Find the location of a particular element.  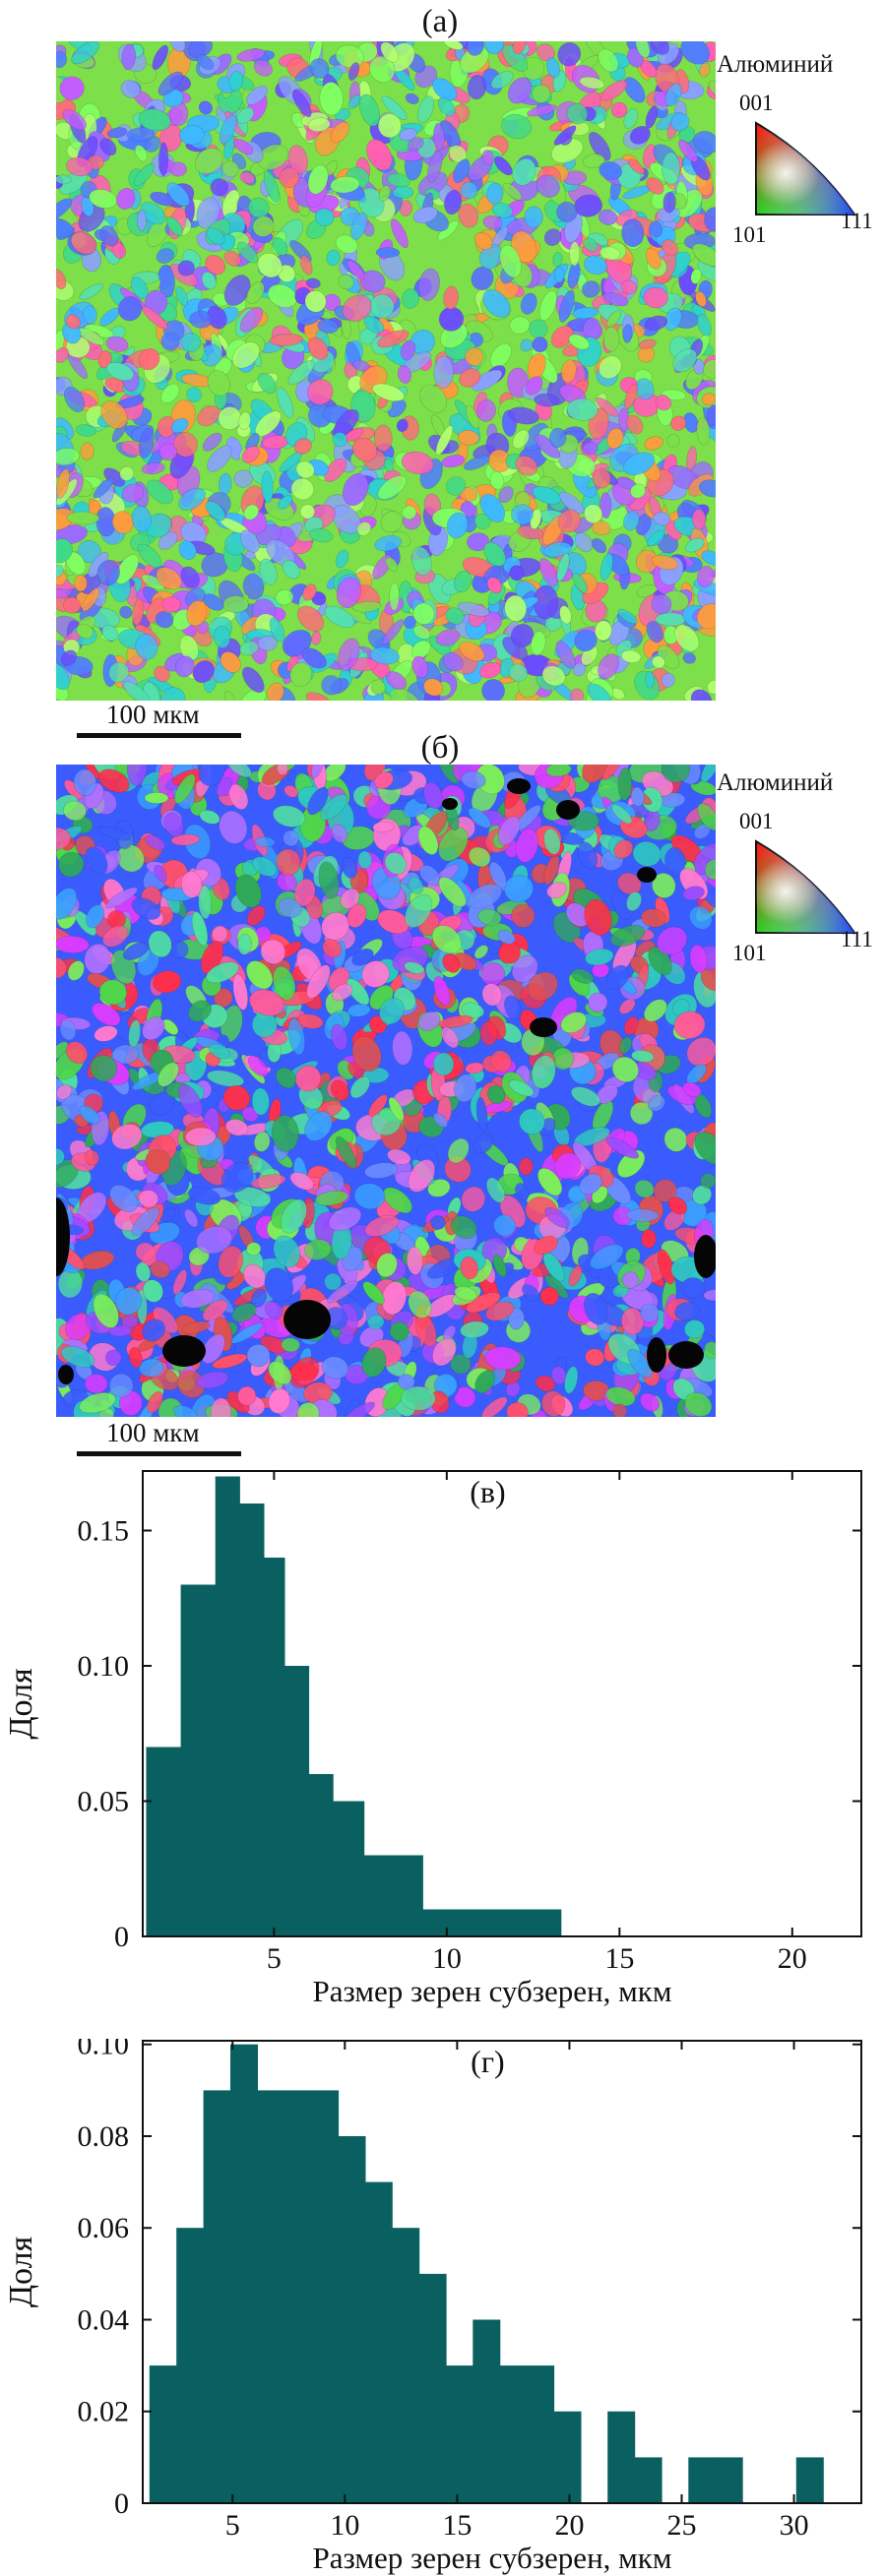

hist-v-y-tick-label: 0 is located at coordinates (121, 1937).